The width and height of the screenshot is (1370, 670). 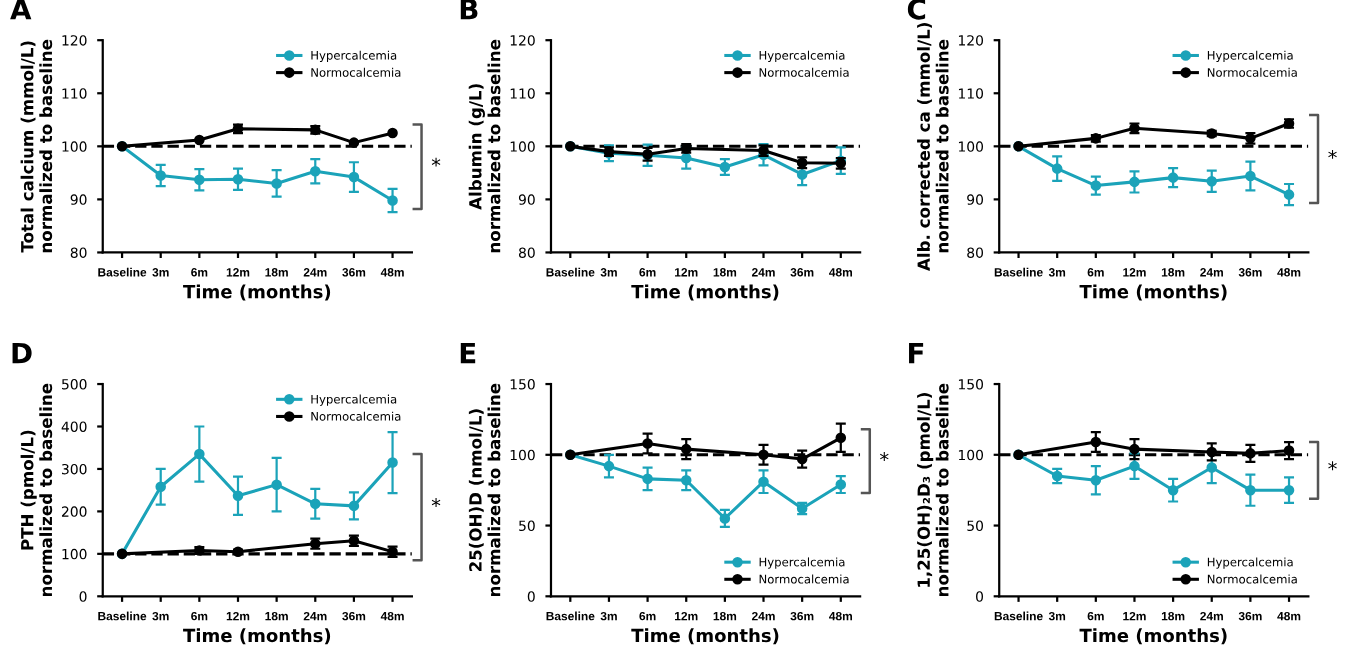 I want to click on y-axis-title: 25(OH)D (nmol/L) normalized to baseline, so click(x=484, y=490).